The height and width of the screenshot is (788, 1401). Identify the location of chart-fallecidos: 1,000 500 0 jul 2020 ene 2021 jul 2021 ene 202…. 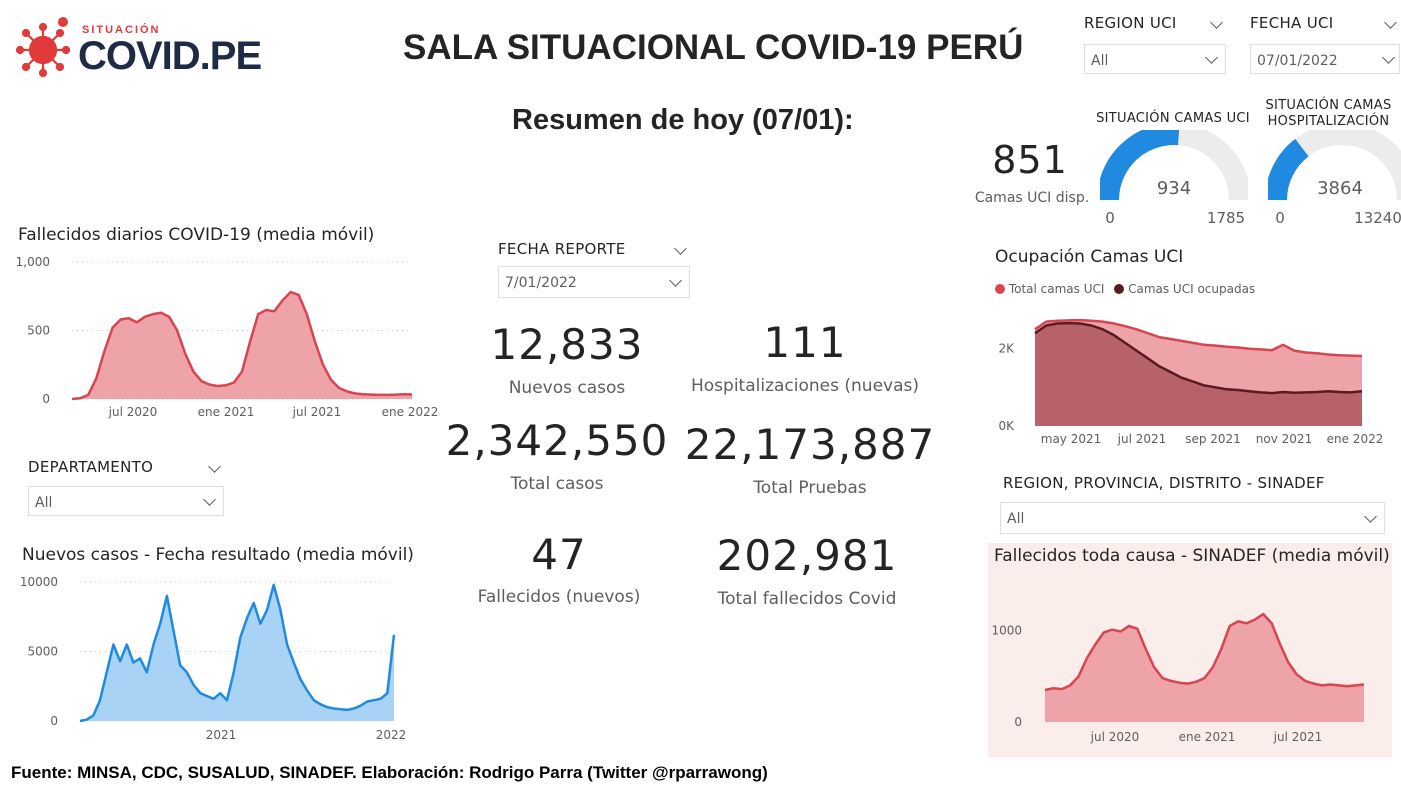
(225, 336).